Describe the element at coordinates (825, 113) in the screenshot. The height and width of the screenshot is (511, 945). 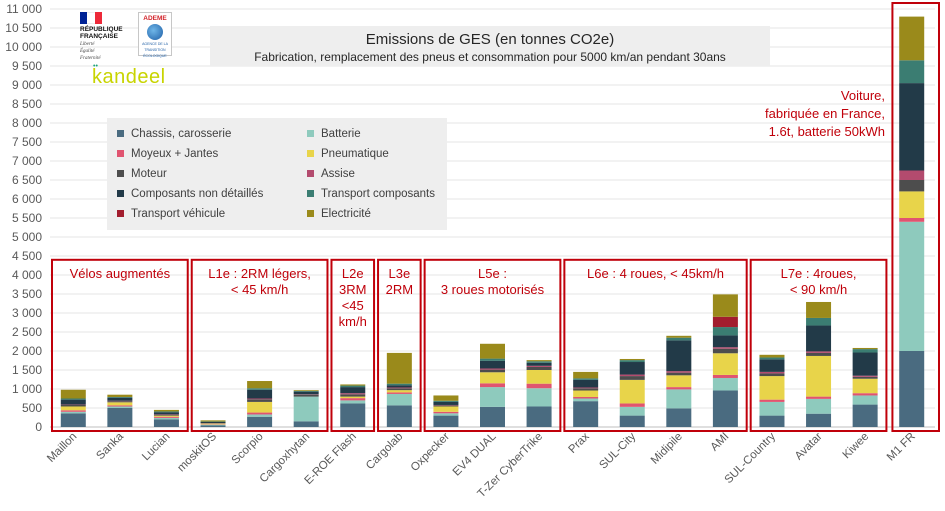
I see `annotation-text: fabriquée en France,` at that location.